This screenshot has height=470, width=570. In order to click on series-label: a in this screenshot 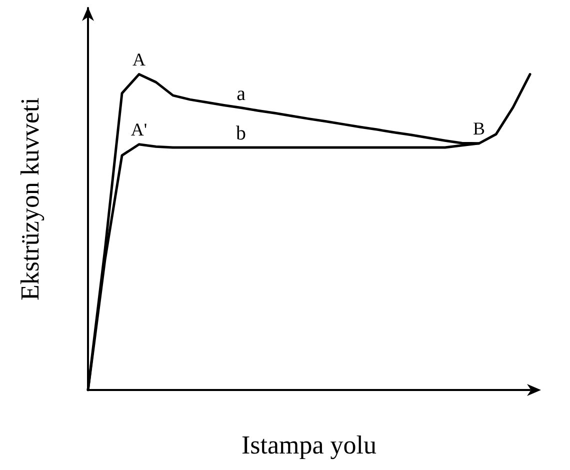, I will do `click(241, 93)`.